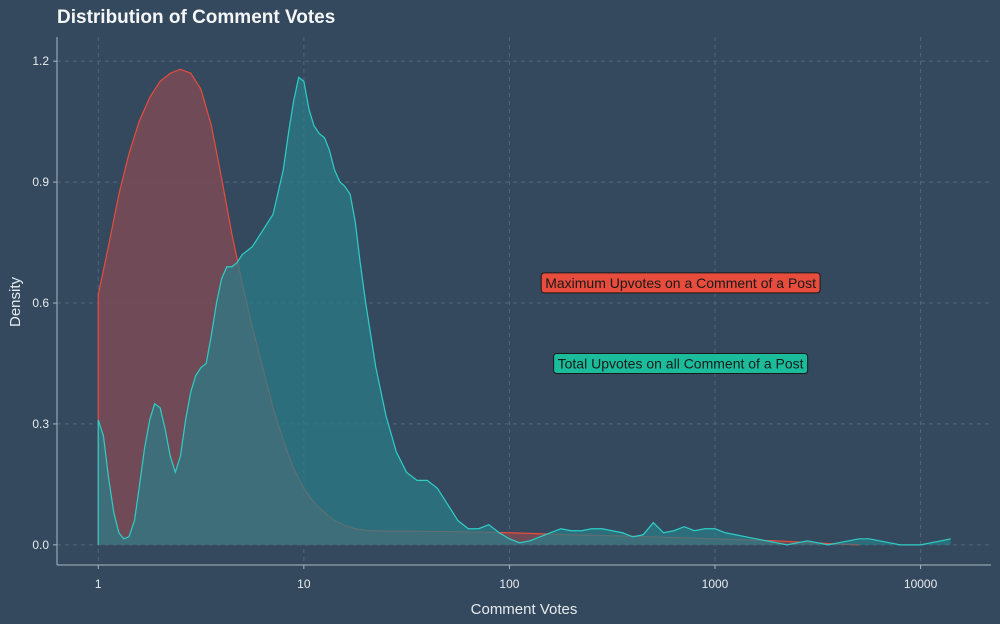 Image resolution: width=1000 pixels, height=624 pixels. I want to click on x-tick-label: 10, so click(304, 584).